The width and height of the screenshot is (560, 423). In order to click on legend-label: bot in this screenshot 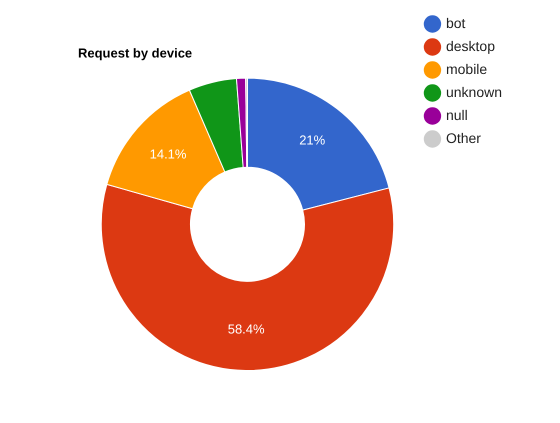, I will do `click(456, 22)`.